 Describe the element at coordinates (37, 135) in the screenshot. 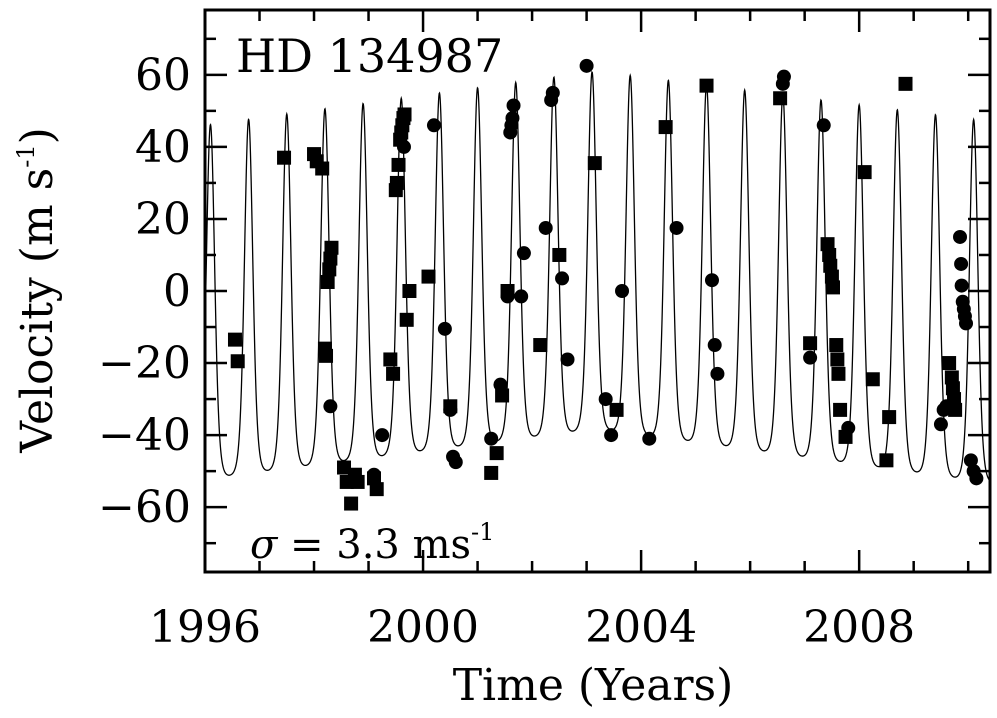

I see `y-axis-label-close: )` at that location.